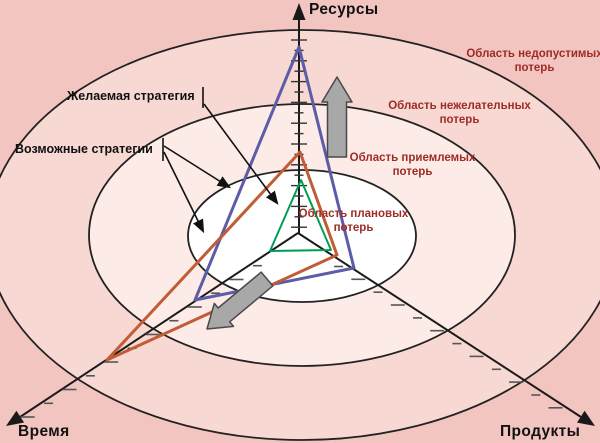  I want to click on leader-arrow-to-blue-triangle, so click(197, 167).